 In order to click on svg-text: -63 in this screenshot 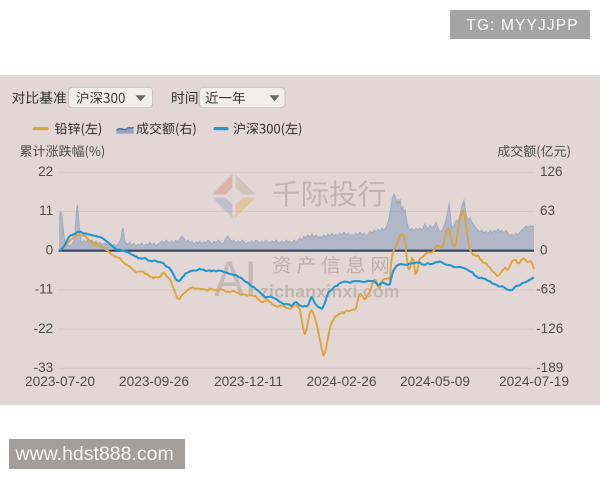, I will do `click(546, 289)`.